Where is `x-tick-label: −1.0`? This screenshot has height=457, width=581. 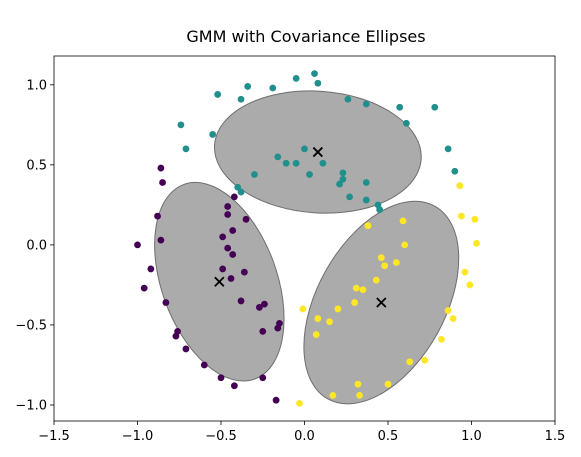 x-tick-label: −1.0 is located at coordinates (138, 436).